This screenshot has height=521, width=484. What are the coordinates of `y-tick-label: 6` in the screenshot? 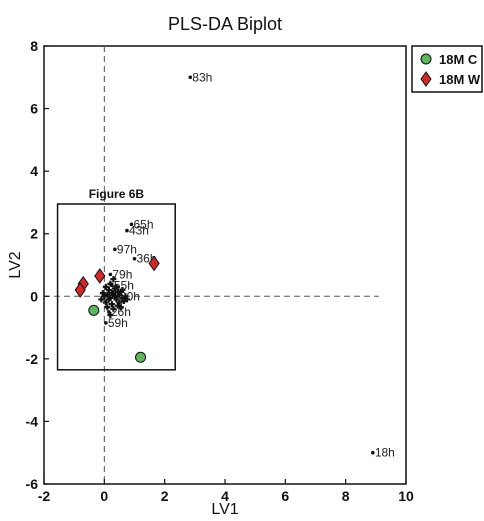 It's located at (34, 109).